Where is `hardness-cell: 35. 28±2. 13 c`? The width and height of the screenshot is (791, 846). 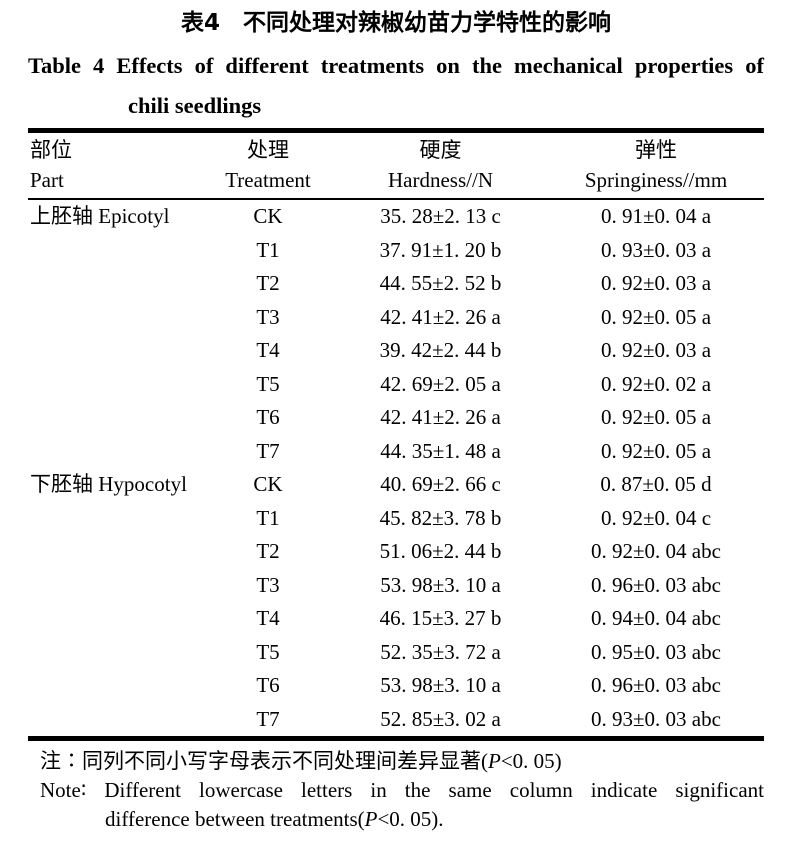
hardness-cell: 35. 28±2. 13 c is located at coordinates (440, 216).